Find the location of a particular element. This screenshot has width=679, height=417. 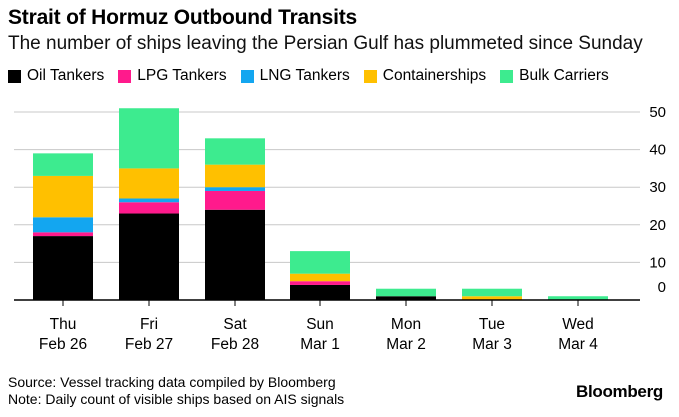

y-tick-label: 40 is located at coordinates (657, 150).